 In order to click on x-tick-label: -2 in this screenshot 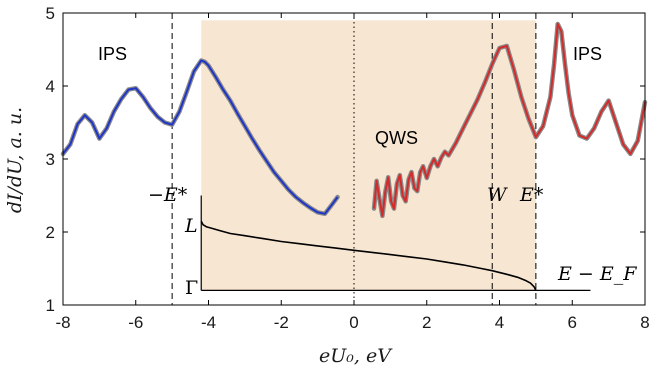, I will do `click(281, 322)`.